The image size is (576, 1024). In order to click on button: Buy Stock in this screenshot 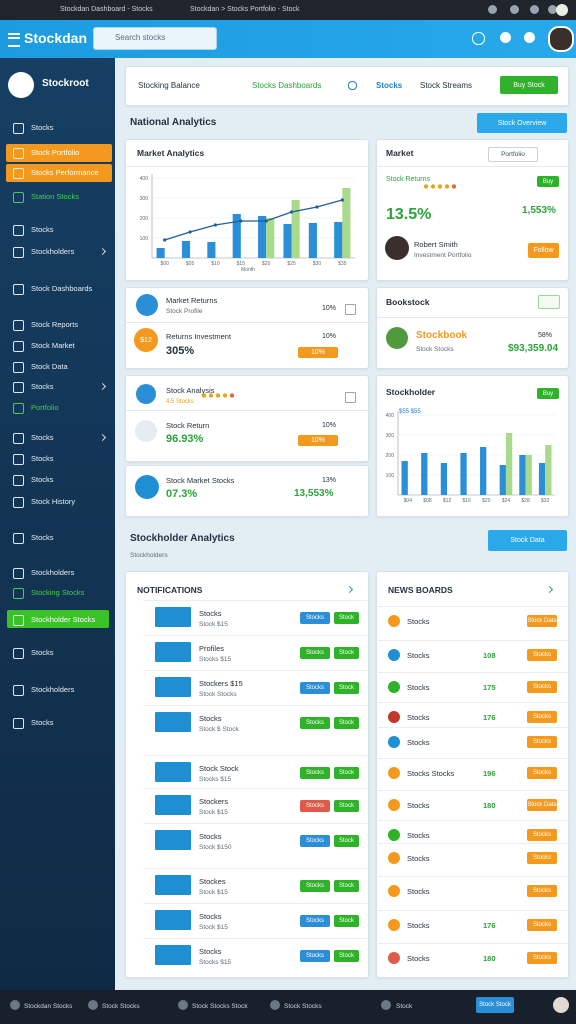, I will do `click(529, 85)`.